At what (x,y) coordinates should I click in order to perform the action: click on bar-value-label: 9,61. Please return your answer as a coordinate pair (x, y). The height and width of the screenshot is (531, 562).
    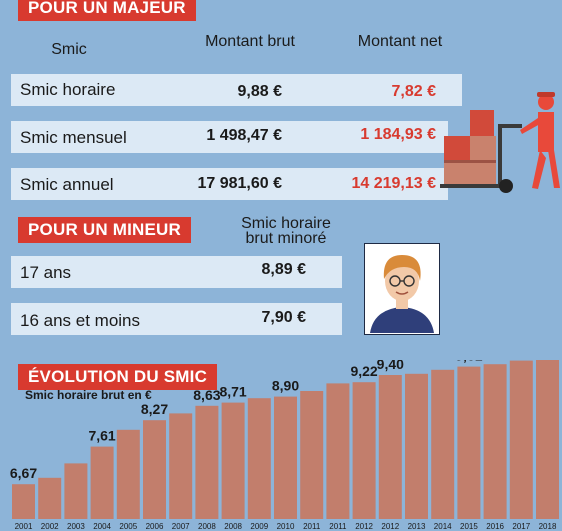
    Looking at the image, I should click on (468, 362).